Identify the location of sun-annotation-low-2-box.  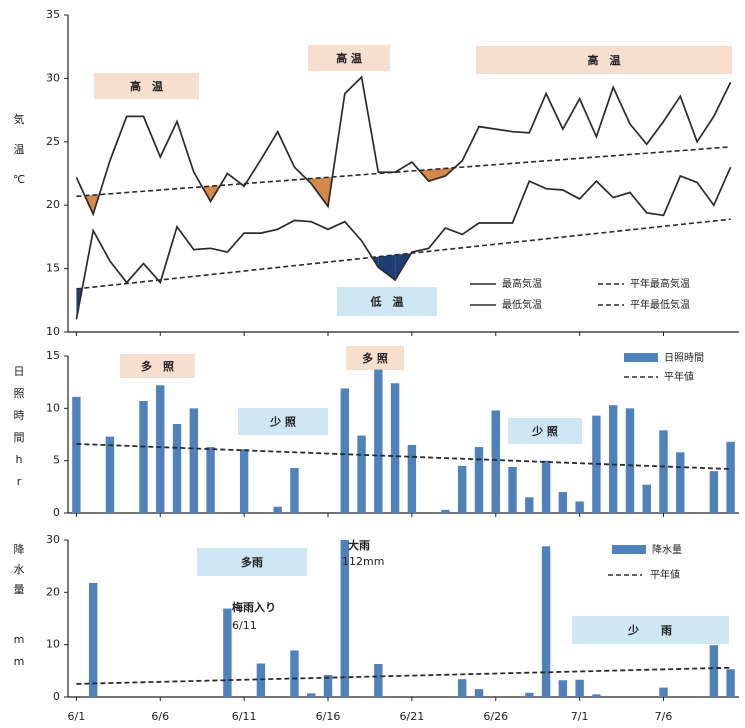
(545, 431).